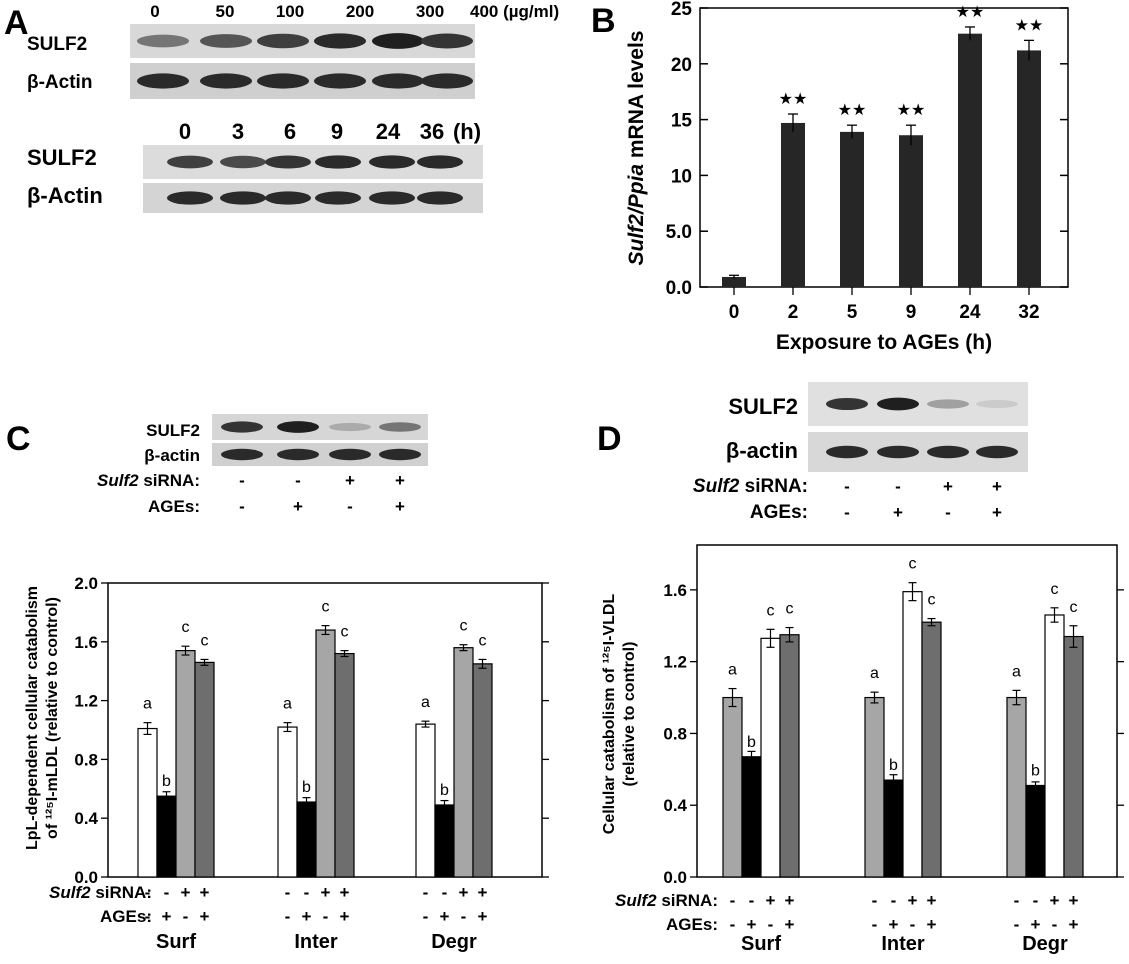  What do you see at coordinates (86, 642) in the screenshot?
I see `y-tick-label: 1.6` at bounding box center [86, 642].